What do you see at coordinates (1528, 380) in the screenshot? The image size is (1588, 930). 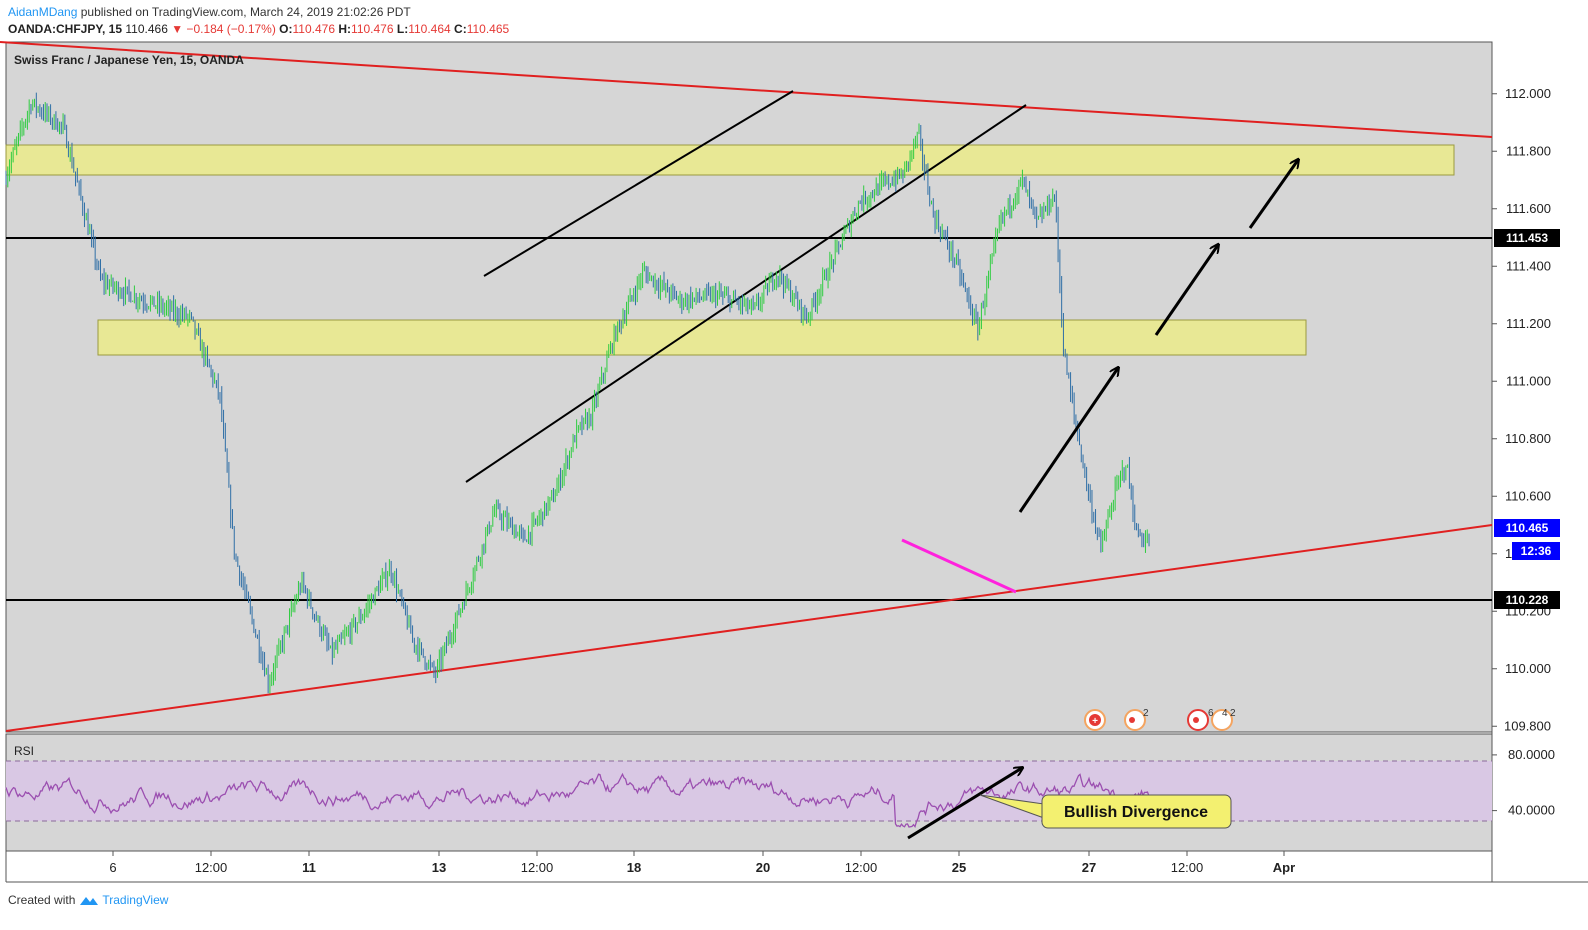 I see `price-tick-label: 111.000` at bounding box center [1528, 380].